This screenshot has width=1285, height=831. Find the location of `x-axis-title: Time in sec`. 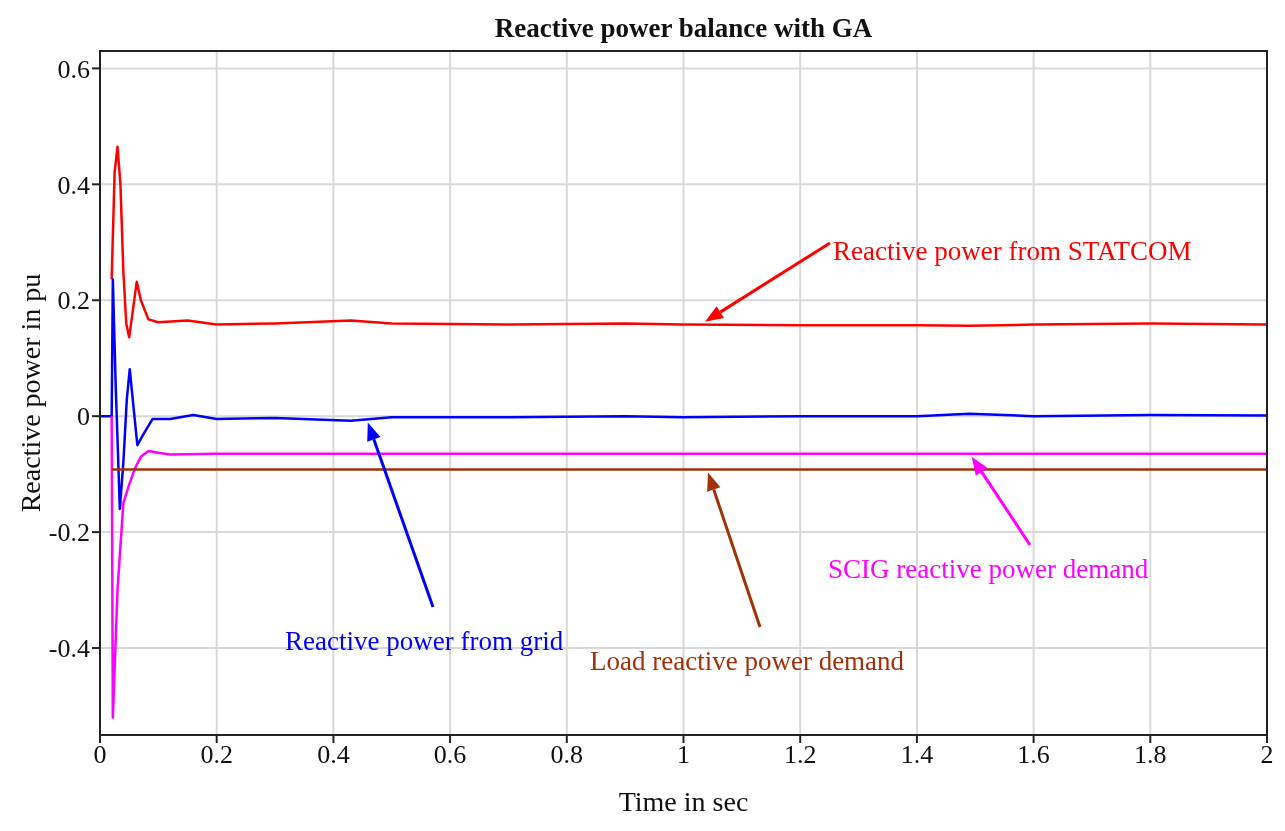

x-axis-title: Time in sec is located at coordinates (683, 801).